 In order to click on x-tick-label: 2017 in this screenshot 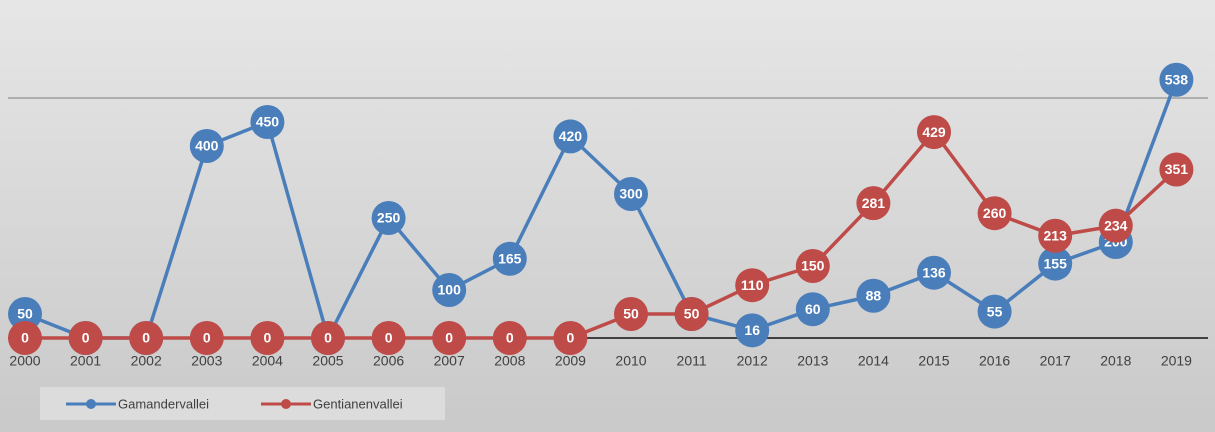, I will do `click(1055, 361)`.